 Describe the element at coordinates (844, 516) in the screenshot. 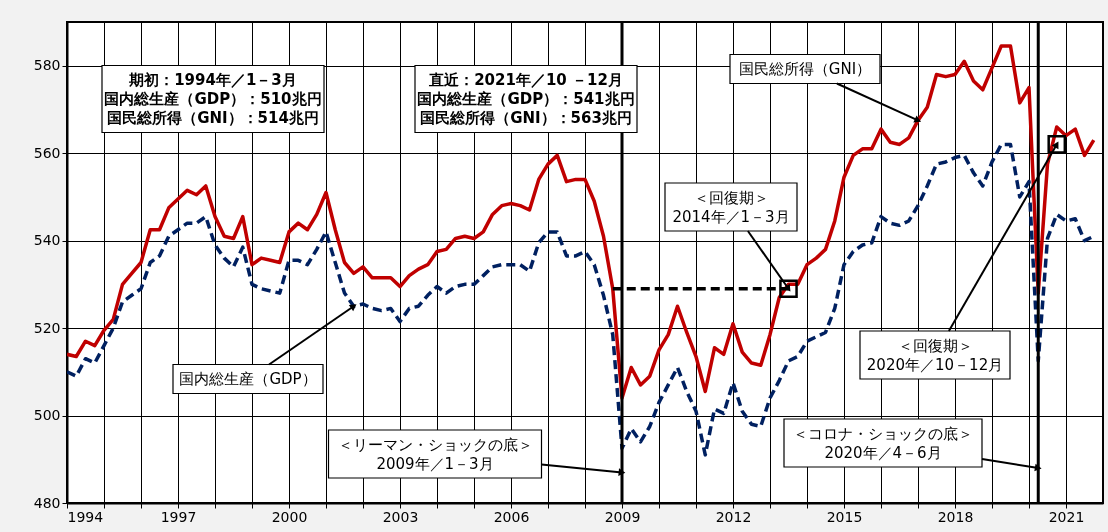

I see `x-tick-label: 2015` at that location.